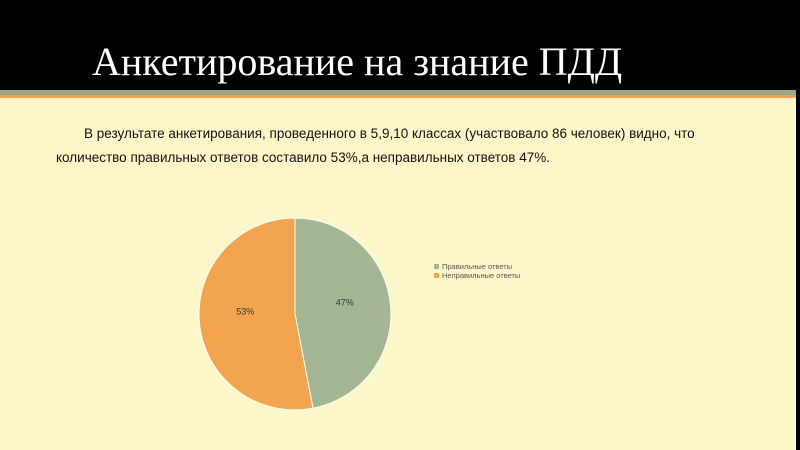 Image resolution: width=800 pixels, height=450 pixels. What do you see at coordinates (245, 312) in the screenshot?
I see `pie-slice-label-2: 53%` at bounding box center [245, 312].